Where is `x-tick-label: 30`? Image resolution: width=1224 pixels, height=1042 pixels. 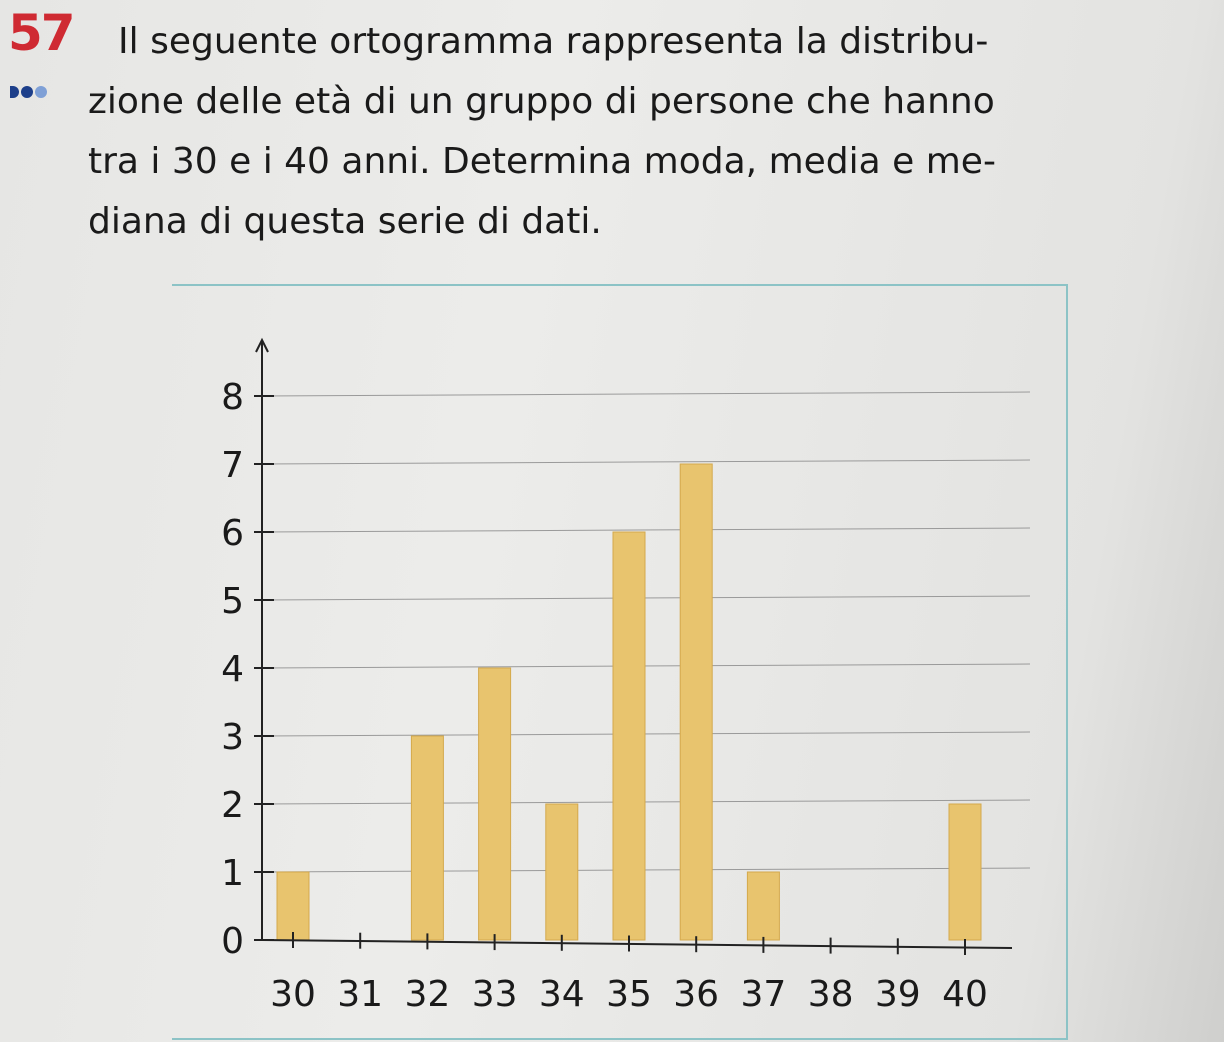
x-tick-label: 30 is located at coordinates (293, 994).